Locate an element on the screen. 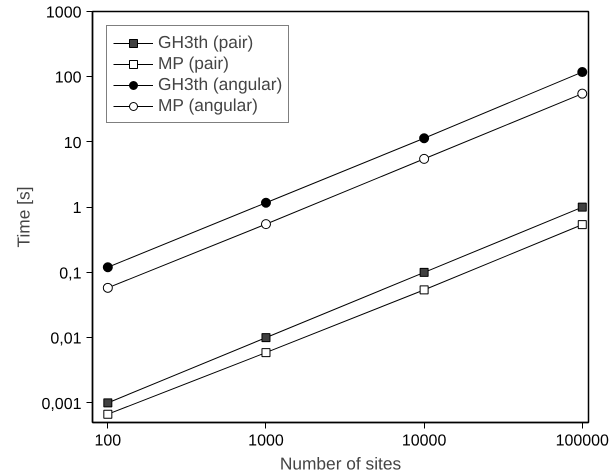 The width and height of the screenshot is (609, 476). y-tick-label: 0,1 is located at coordinates (70, 273).